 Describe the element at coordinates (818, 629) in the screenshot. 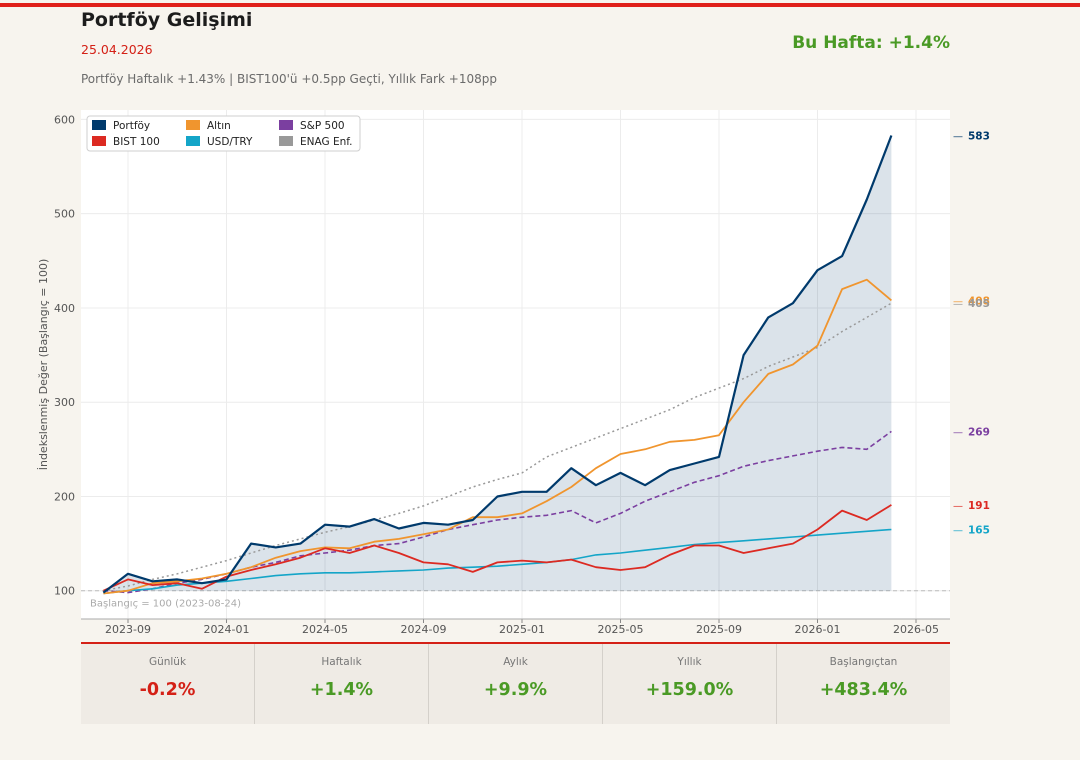

I see `x-tick-label: 2026-01` at that location.